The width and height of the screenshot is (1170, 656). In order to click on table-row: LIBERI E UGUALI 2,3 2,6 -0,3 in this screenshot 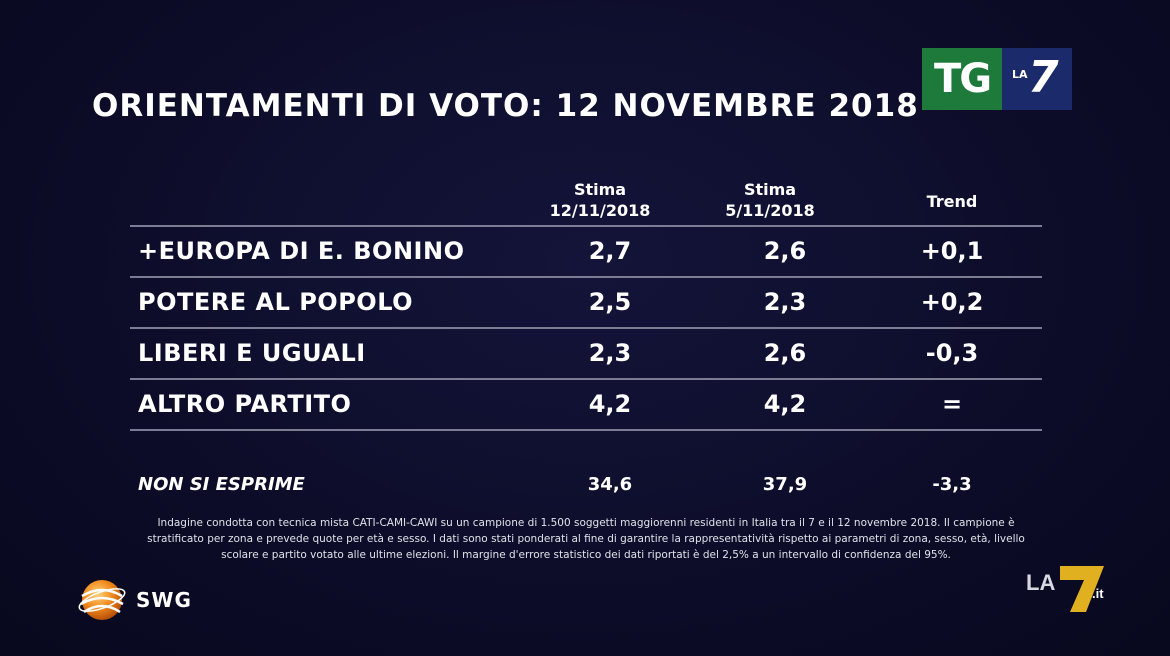, I will do `click(586, 353)`.